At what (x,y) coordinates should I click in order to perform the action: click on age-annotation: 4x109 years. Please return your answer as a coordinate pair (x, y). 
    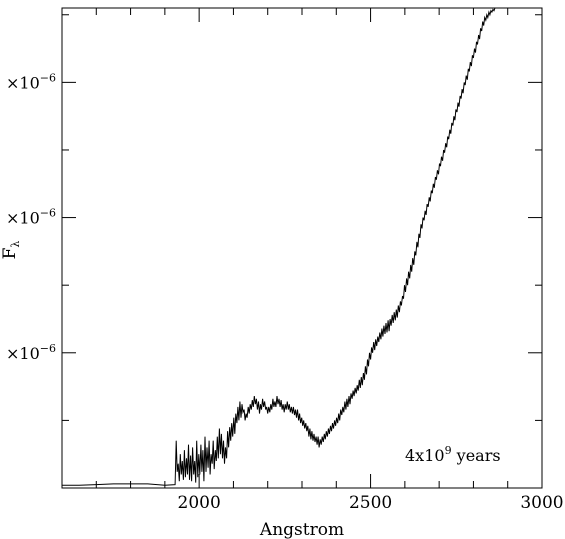
    Looking at the image, I should click on (453, 454).